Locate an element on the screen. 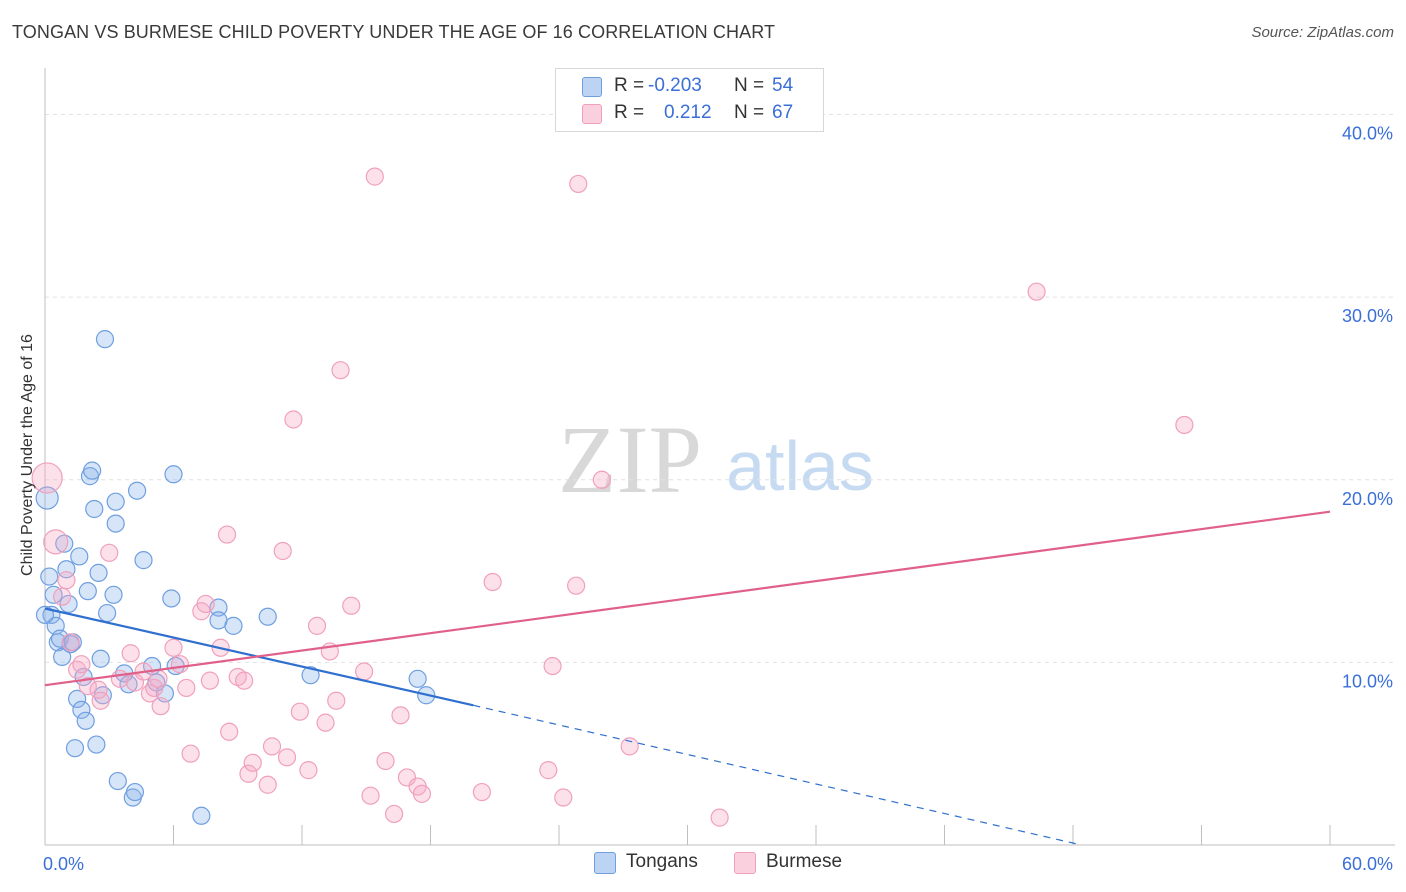 The image size is (1406, 892). y-axis-label: Child Poverty Under the Age of 16 is located at coordinates (27, 455).